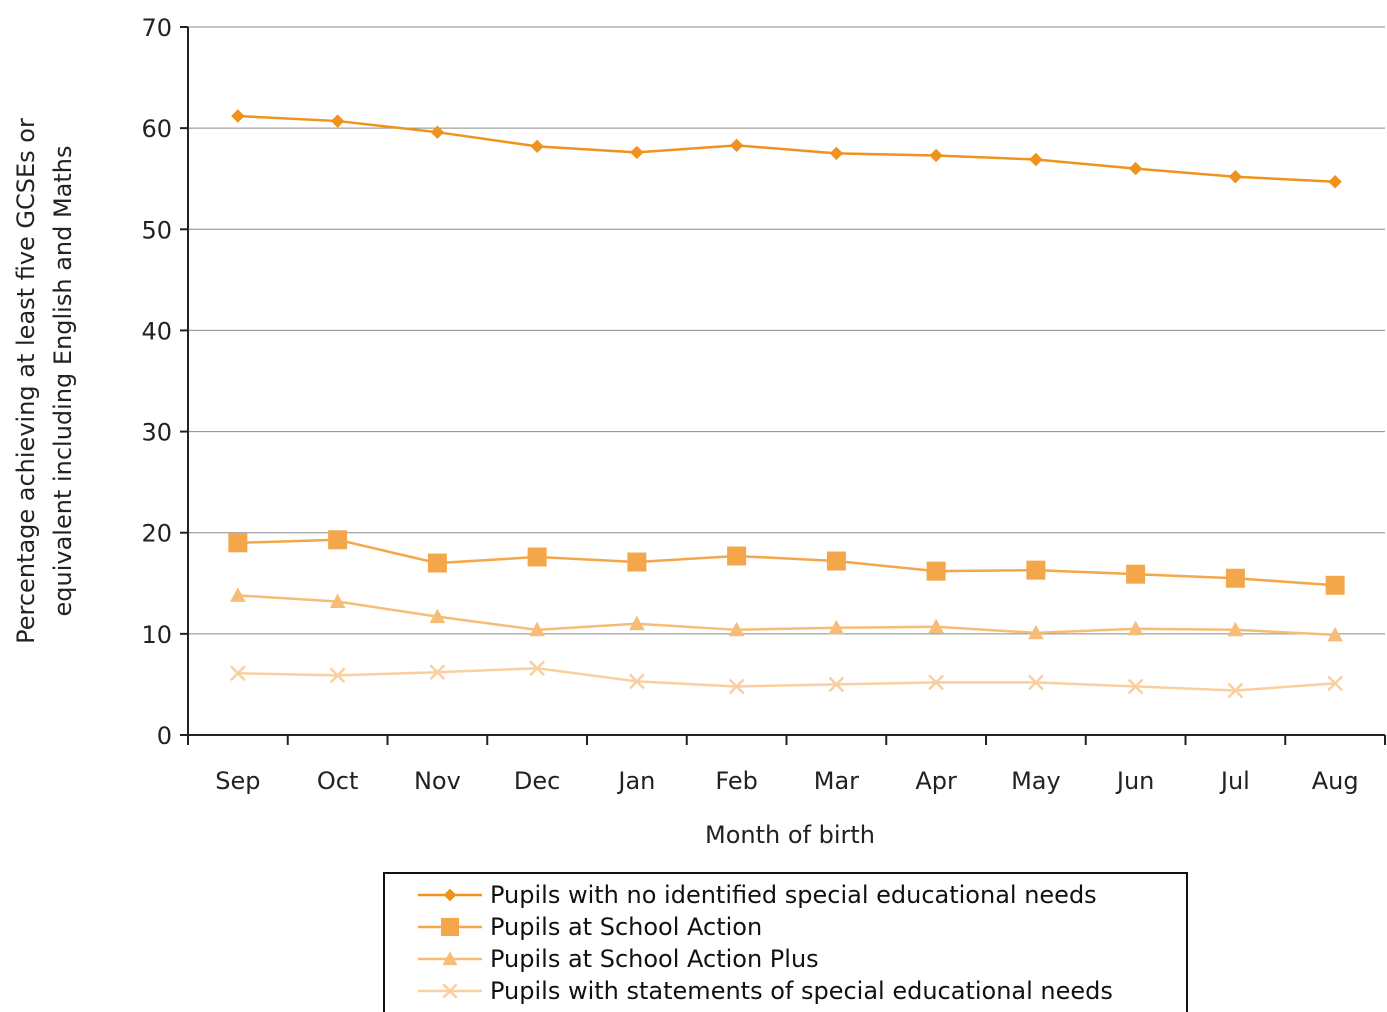  Describe the element at coordinates (790, 835) in the screenshot. I see `x-axis-title: Month of birth` at that location.